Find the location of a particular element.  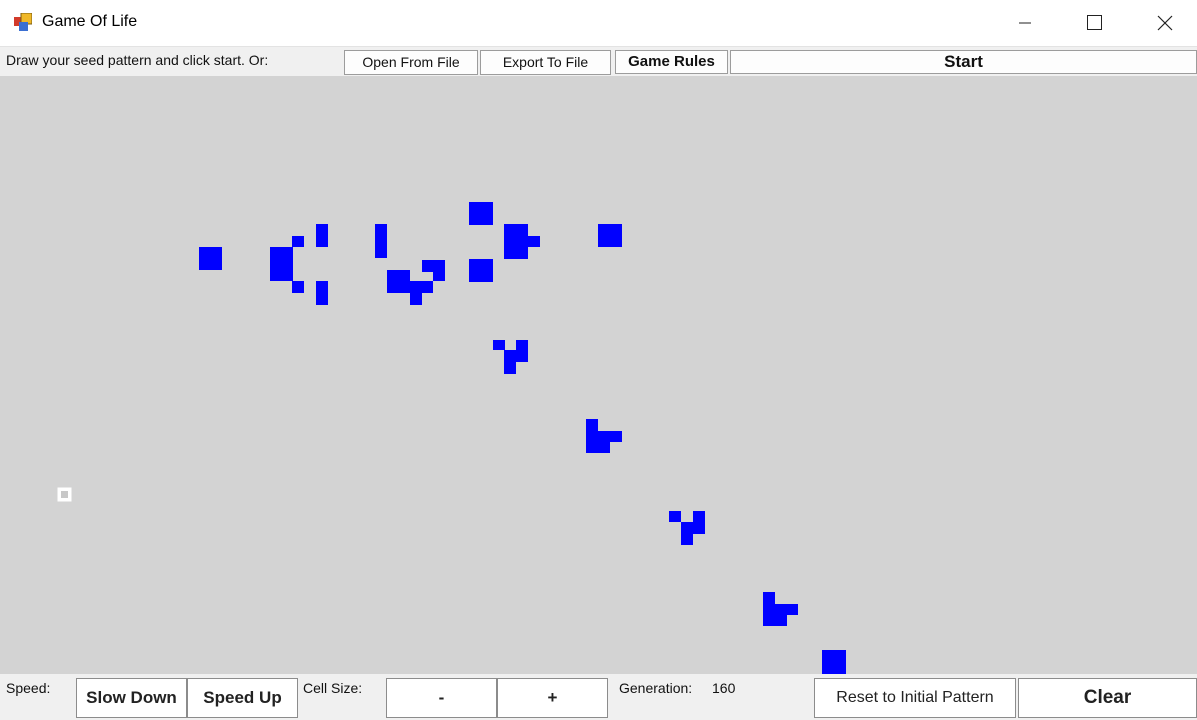

generation-count: 160 is located at coordinates (724, 688).